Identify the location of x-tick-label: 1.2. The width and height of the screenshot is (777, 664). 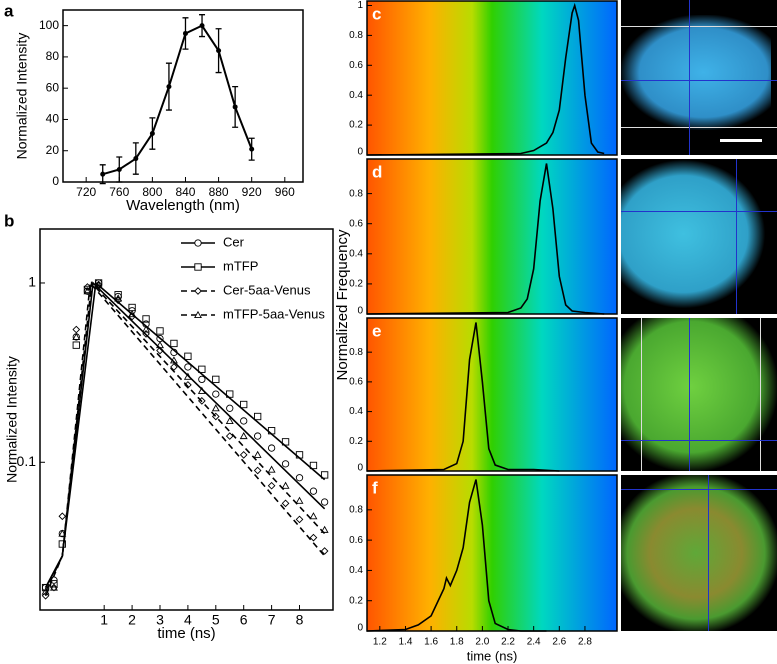
(380, 642).